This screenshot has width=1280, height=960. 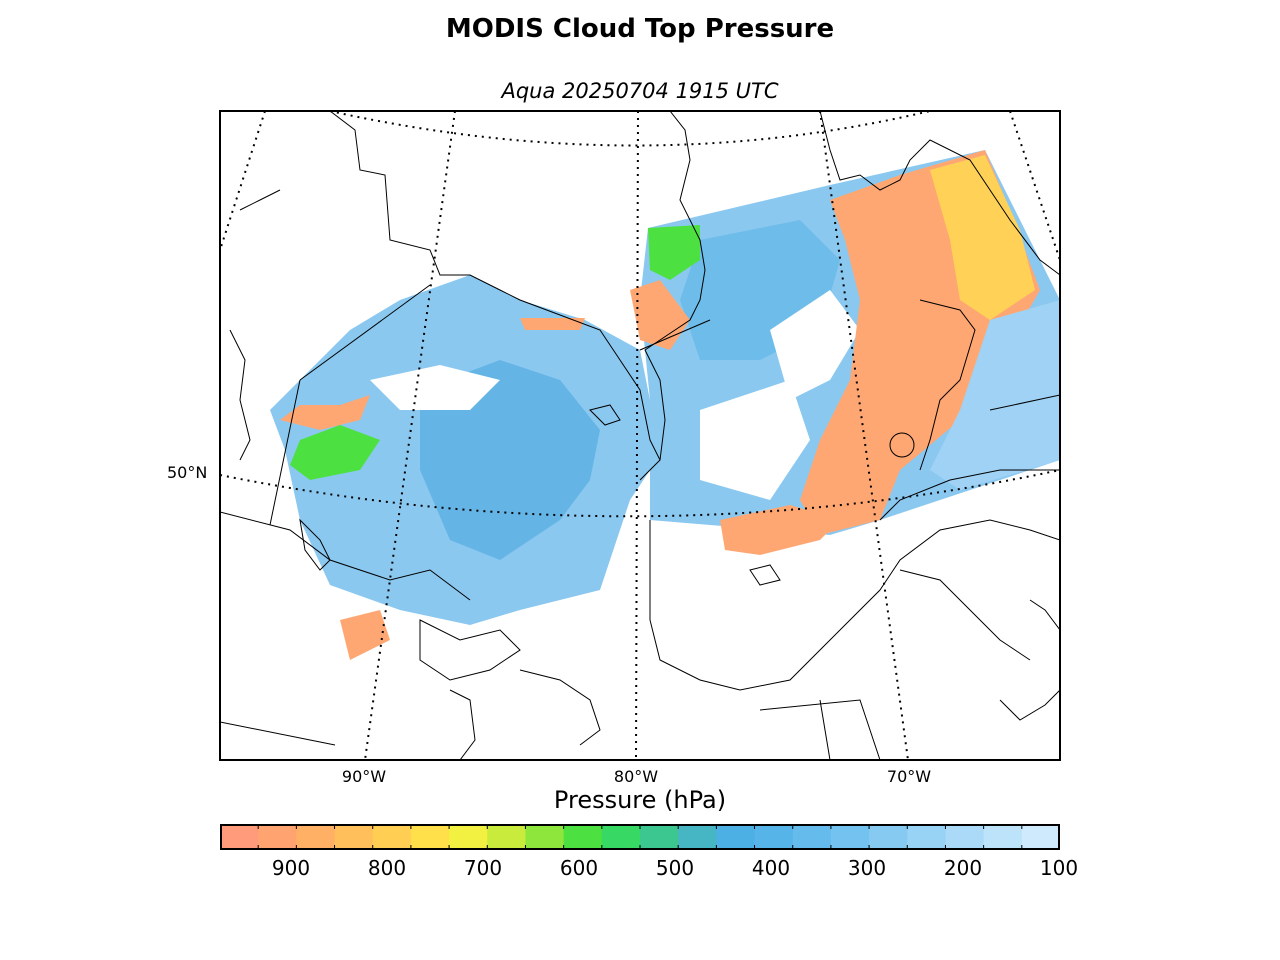 What do you see at coordinates (1024, 402) in the screenshot?
I see `border-quebec-labrador` at bounding box center [1024, 402].